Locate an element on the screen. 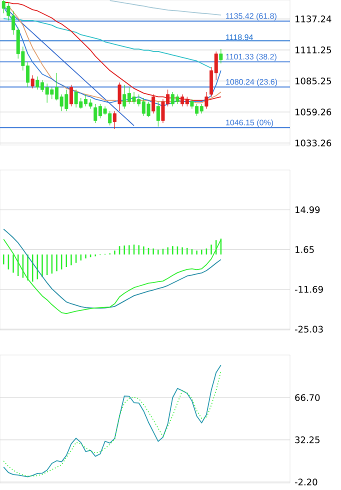 This screenshot has height=490, width=341. y-tick-label: 32.25 is located at coordinates (307, 440).